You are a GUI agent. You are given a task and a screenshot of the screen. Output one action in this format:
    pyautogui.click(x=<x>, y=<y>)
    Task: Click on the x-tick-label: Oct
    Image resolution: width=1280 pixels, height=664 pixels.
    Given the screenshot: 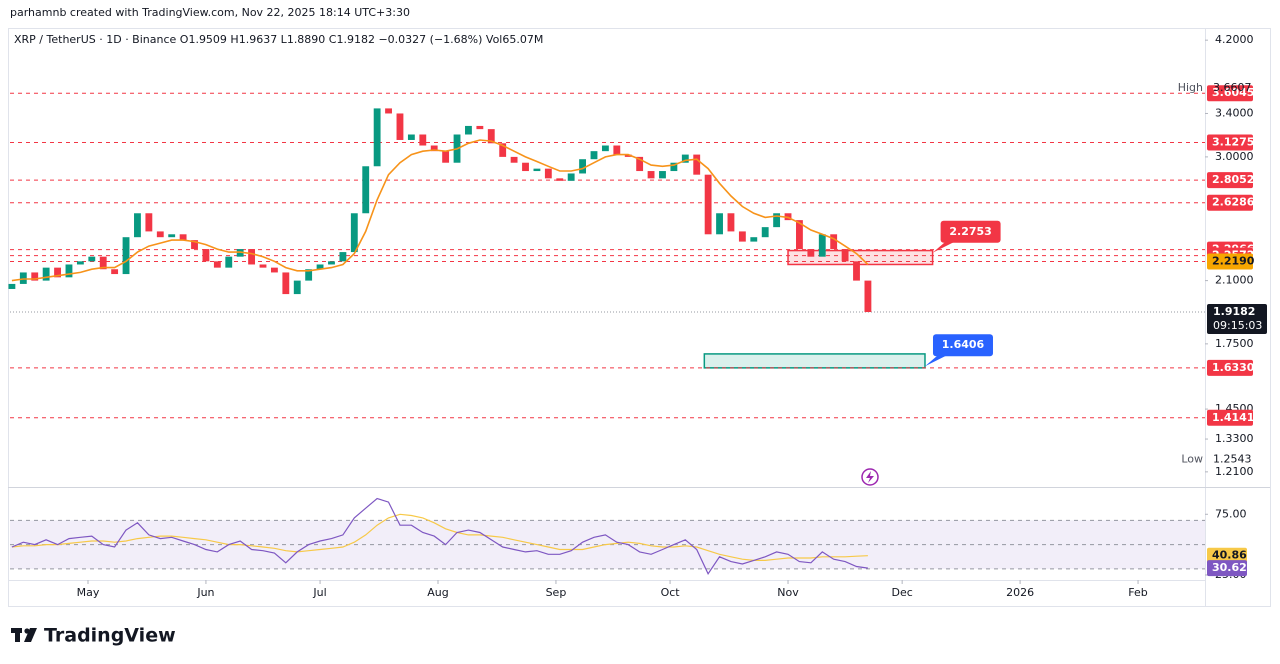 What is the action you would take?
    pyautogui.click(x=671, y=592)
    